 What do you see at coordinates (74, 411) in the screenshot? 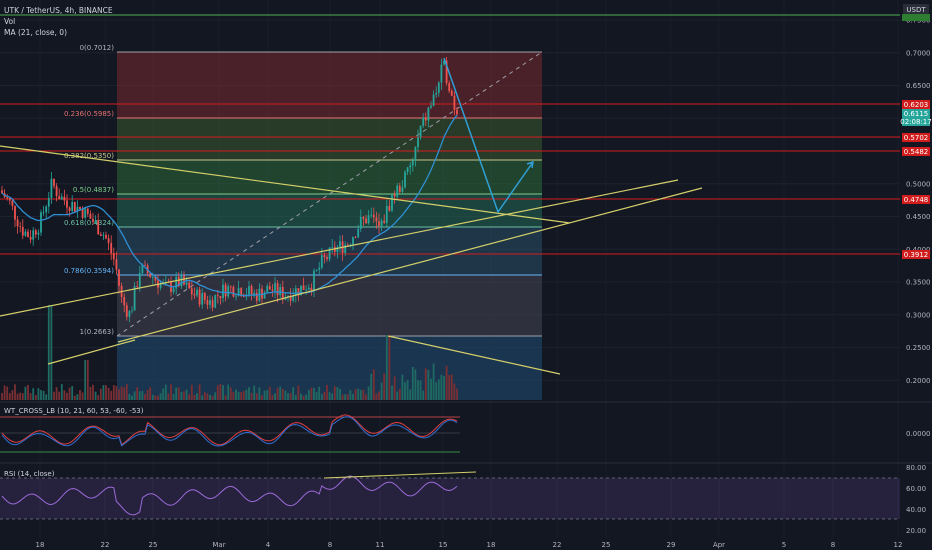
I see `wt-cross-legend: WT_CROSS_LB (10, 21, 60, 53, -60, -53)` at bounding box center [74, 411].